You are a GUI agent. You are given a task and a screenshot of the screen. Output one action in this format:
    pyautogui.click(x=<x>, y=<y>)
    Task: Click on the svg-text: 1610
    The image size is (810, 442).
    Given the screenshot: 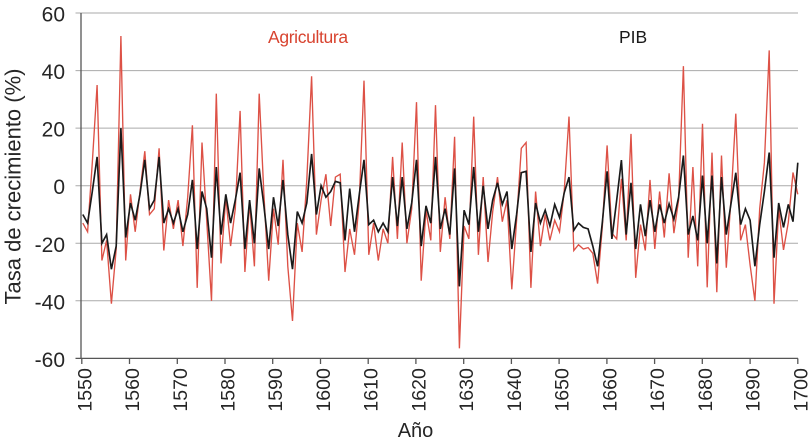 What is the action you would take?
    pyautogui.click(x=372, y=390)
    